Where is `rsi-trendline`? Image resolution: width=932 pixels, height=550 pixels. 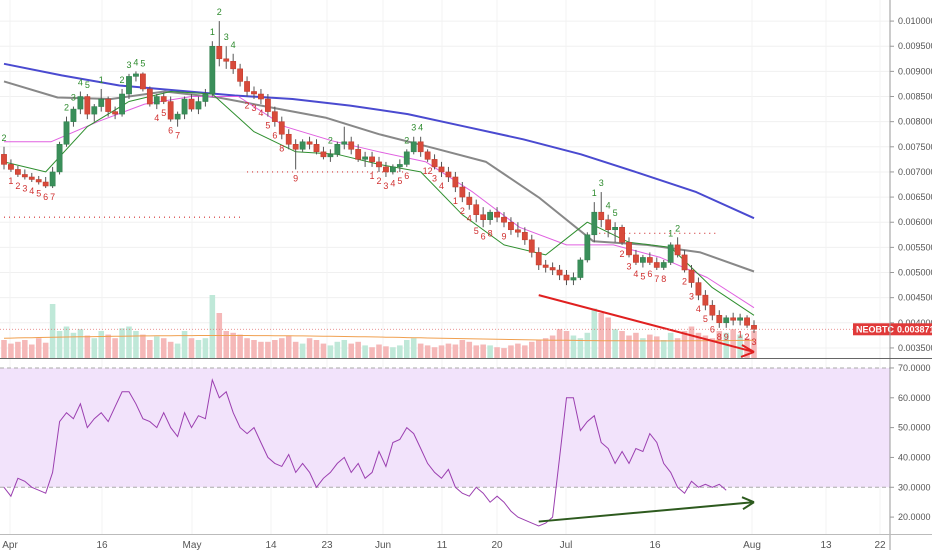 rsi-trendline is located at coordinates (646, 509).